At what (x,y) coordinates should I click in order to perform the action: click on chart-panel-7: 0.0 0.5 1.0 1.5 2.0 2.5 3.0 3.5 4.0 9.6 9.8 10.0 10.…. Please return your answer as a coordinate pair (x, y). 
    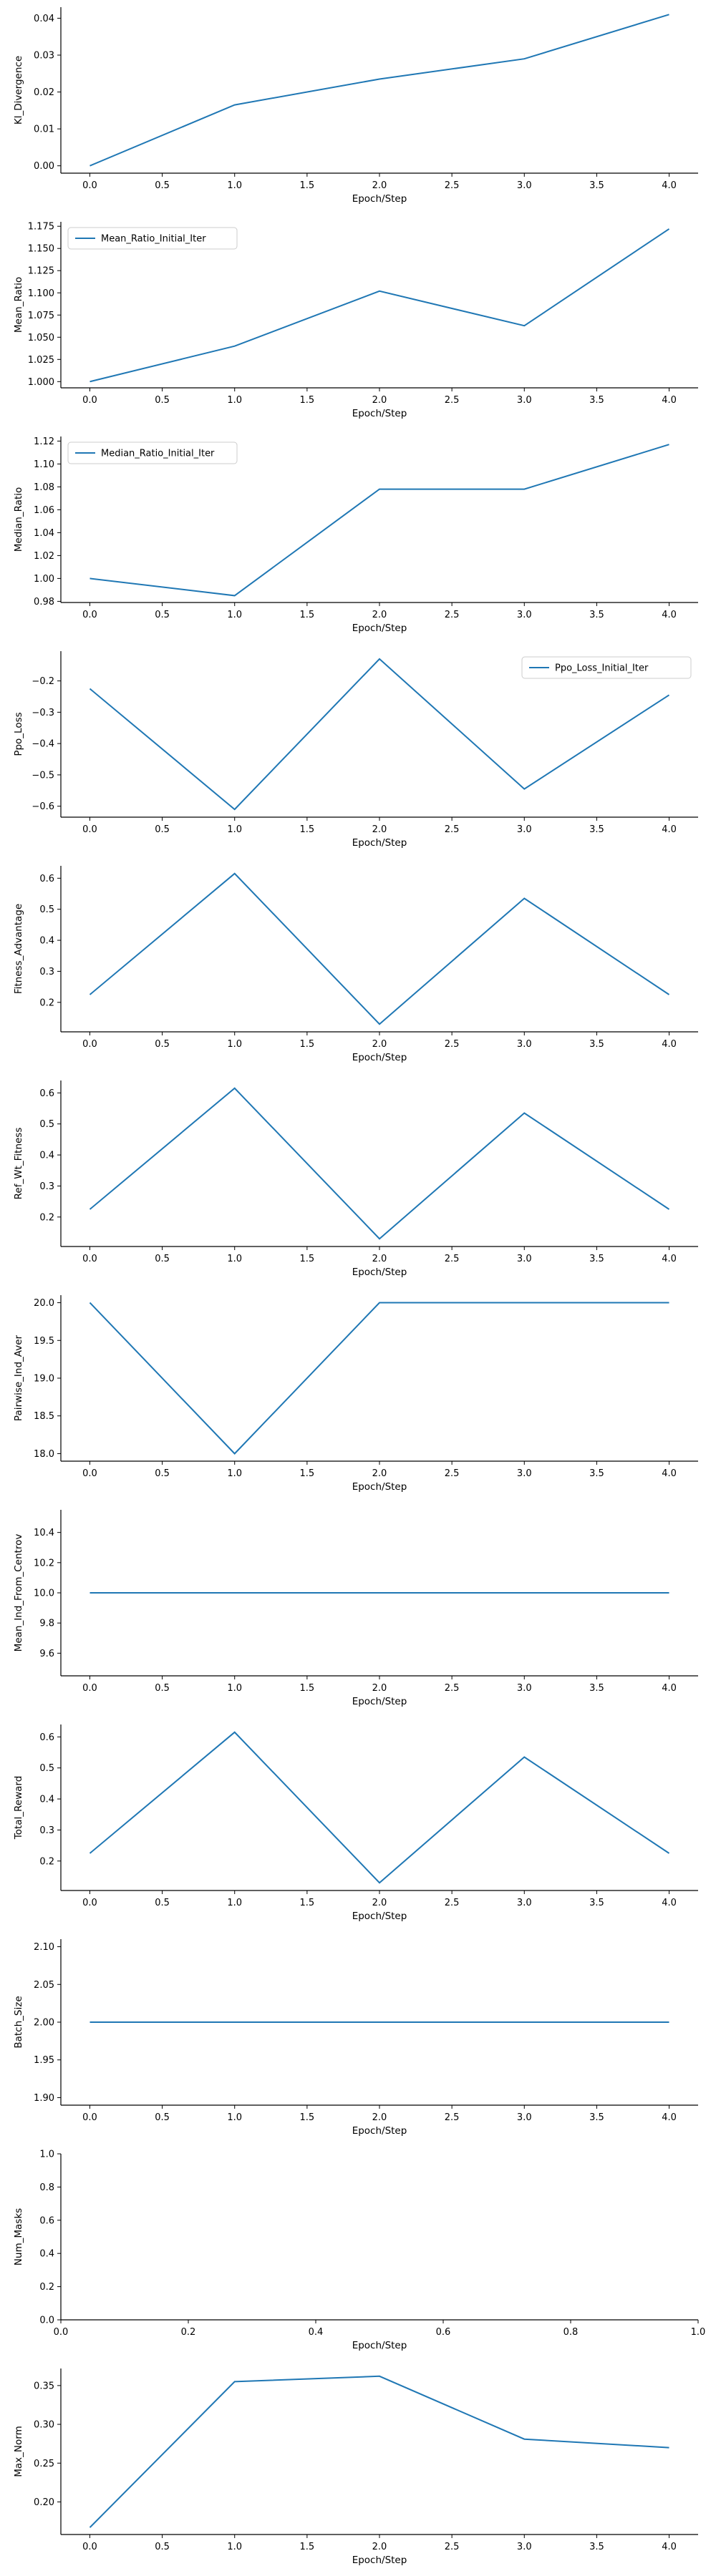
    Looking at the image, I should click on (355, 1608).